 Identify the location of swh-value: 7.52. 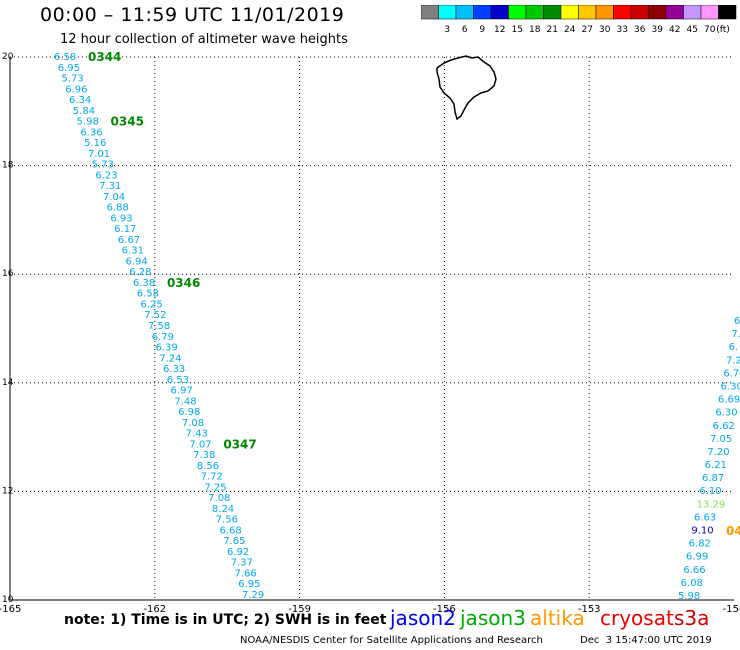
(155, 315).